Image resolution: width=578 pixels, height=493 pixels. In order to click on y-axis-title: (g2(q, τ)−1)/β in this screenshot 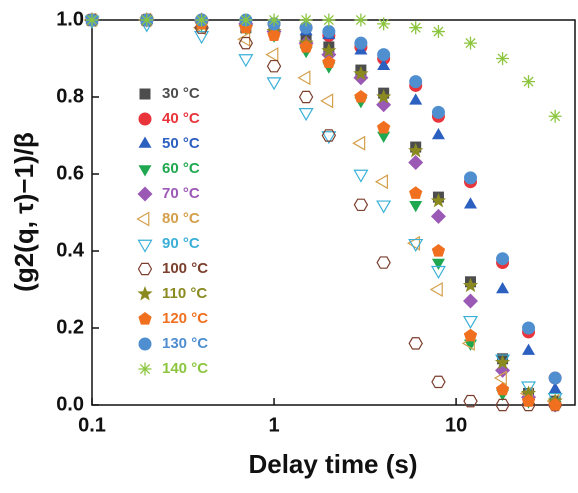, I will do `click(24, 212)`.